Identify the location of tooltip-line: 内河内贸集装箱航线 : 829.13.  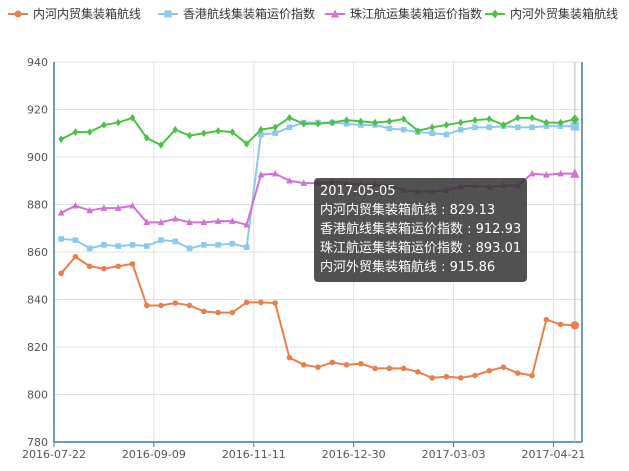
(408, 210).